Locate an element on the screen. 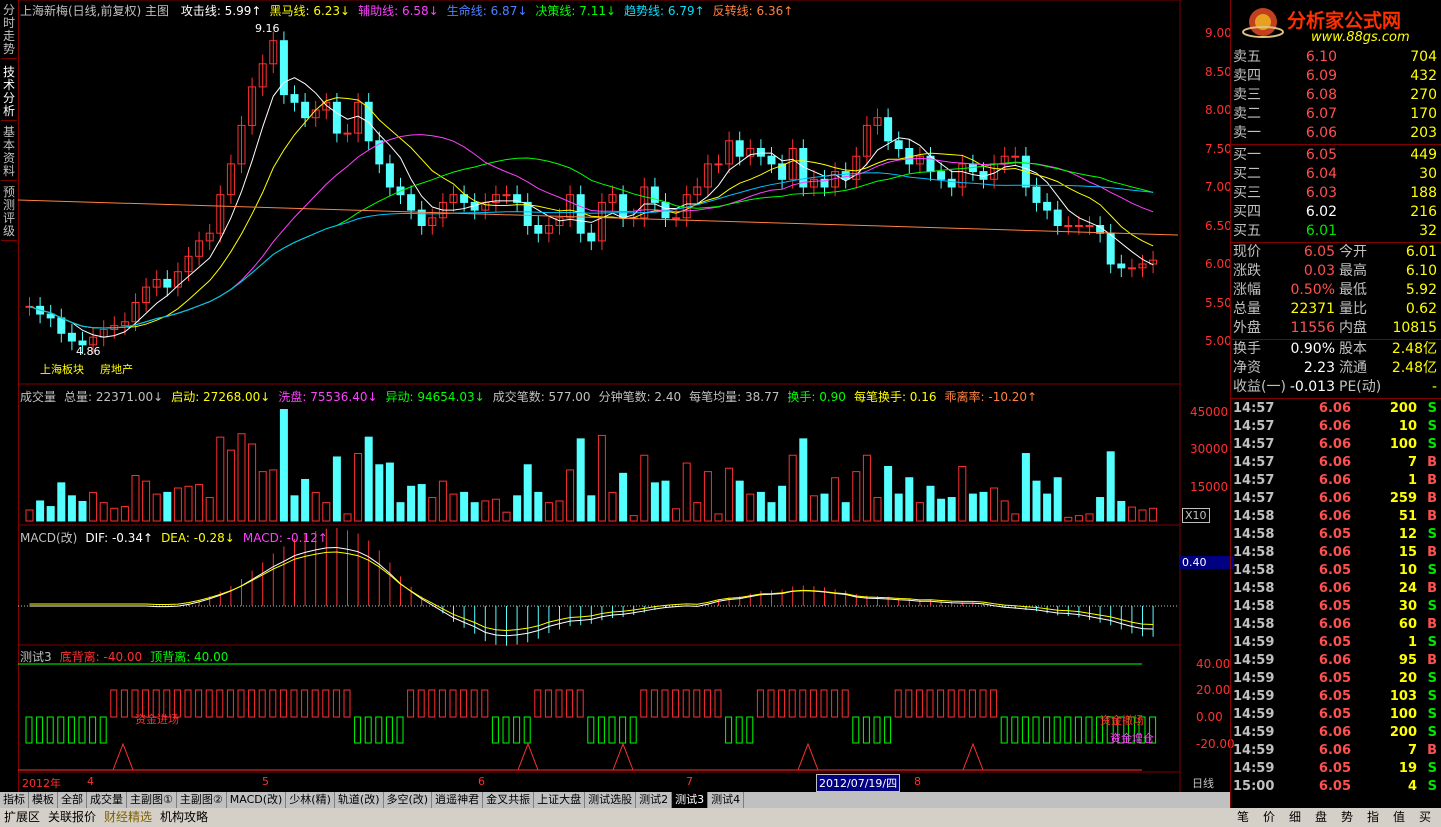 This screenshot has width=1441, height=827. indicator-tab-15: 测试3 is located at coordinates (690, 800).